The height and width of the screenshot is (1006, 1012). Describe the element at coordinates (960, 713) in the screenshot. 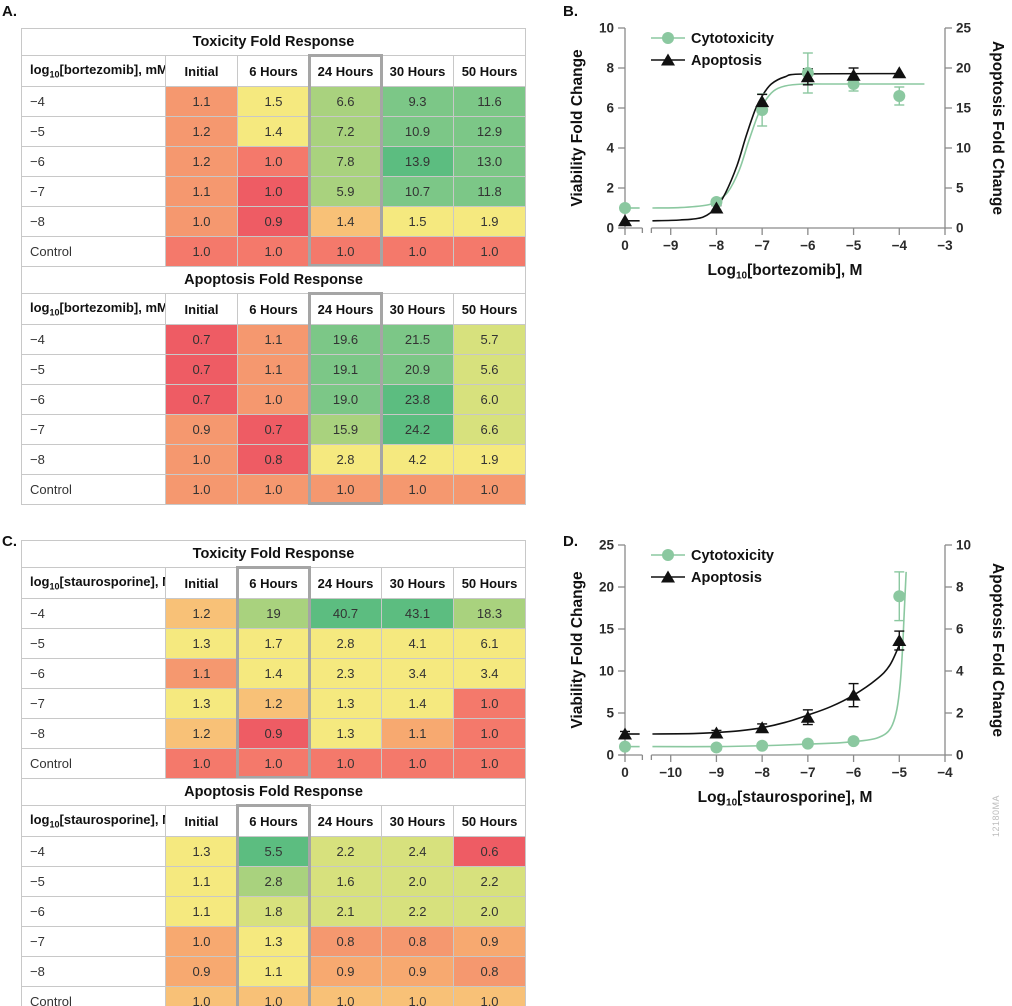

I see `right-tick-label: 2` at that location.